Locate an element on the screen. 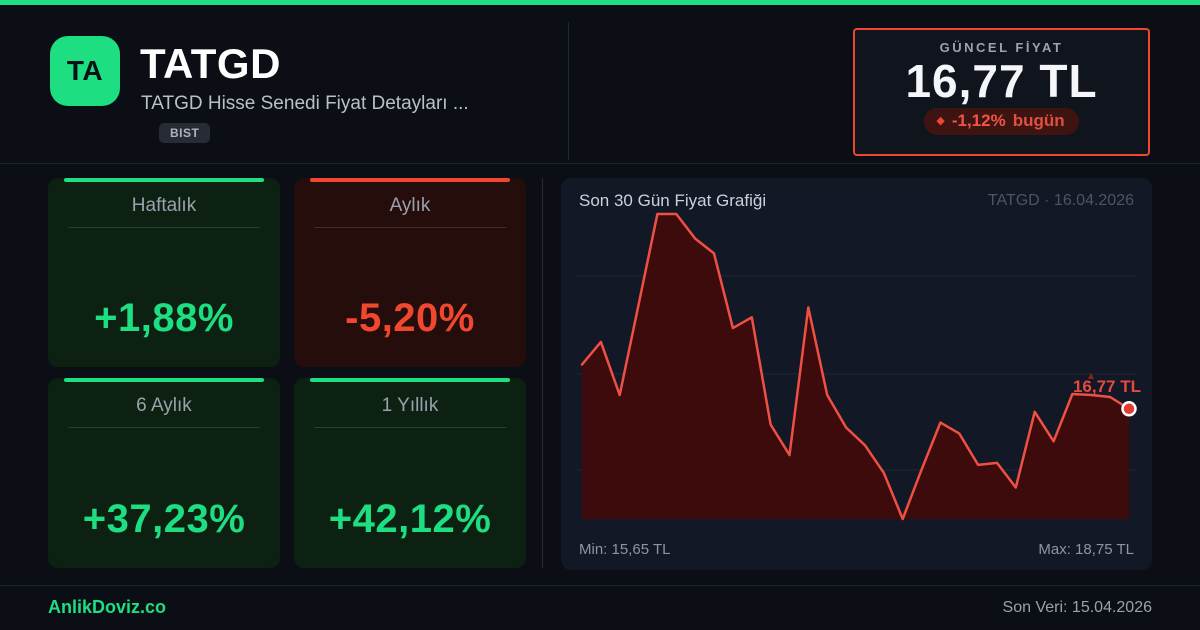 This screenshot has width=1200, height=630. last-price-annotation: 16,77 TL is located at coordinates (1107, 386).